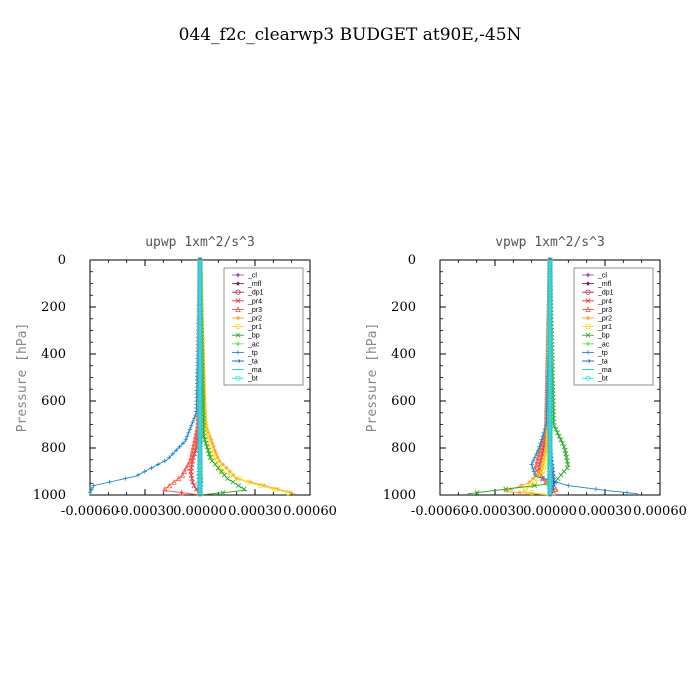 The height and width of the screenshot is (700, 700). Describe the element at coordinates (403, 401) in the screenshot. I see `y-tick-label: 600` at that location.